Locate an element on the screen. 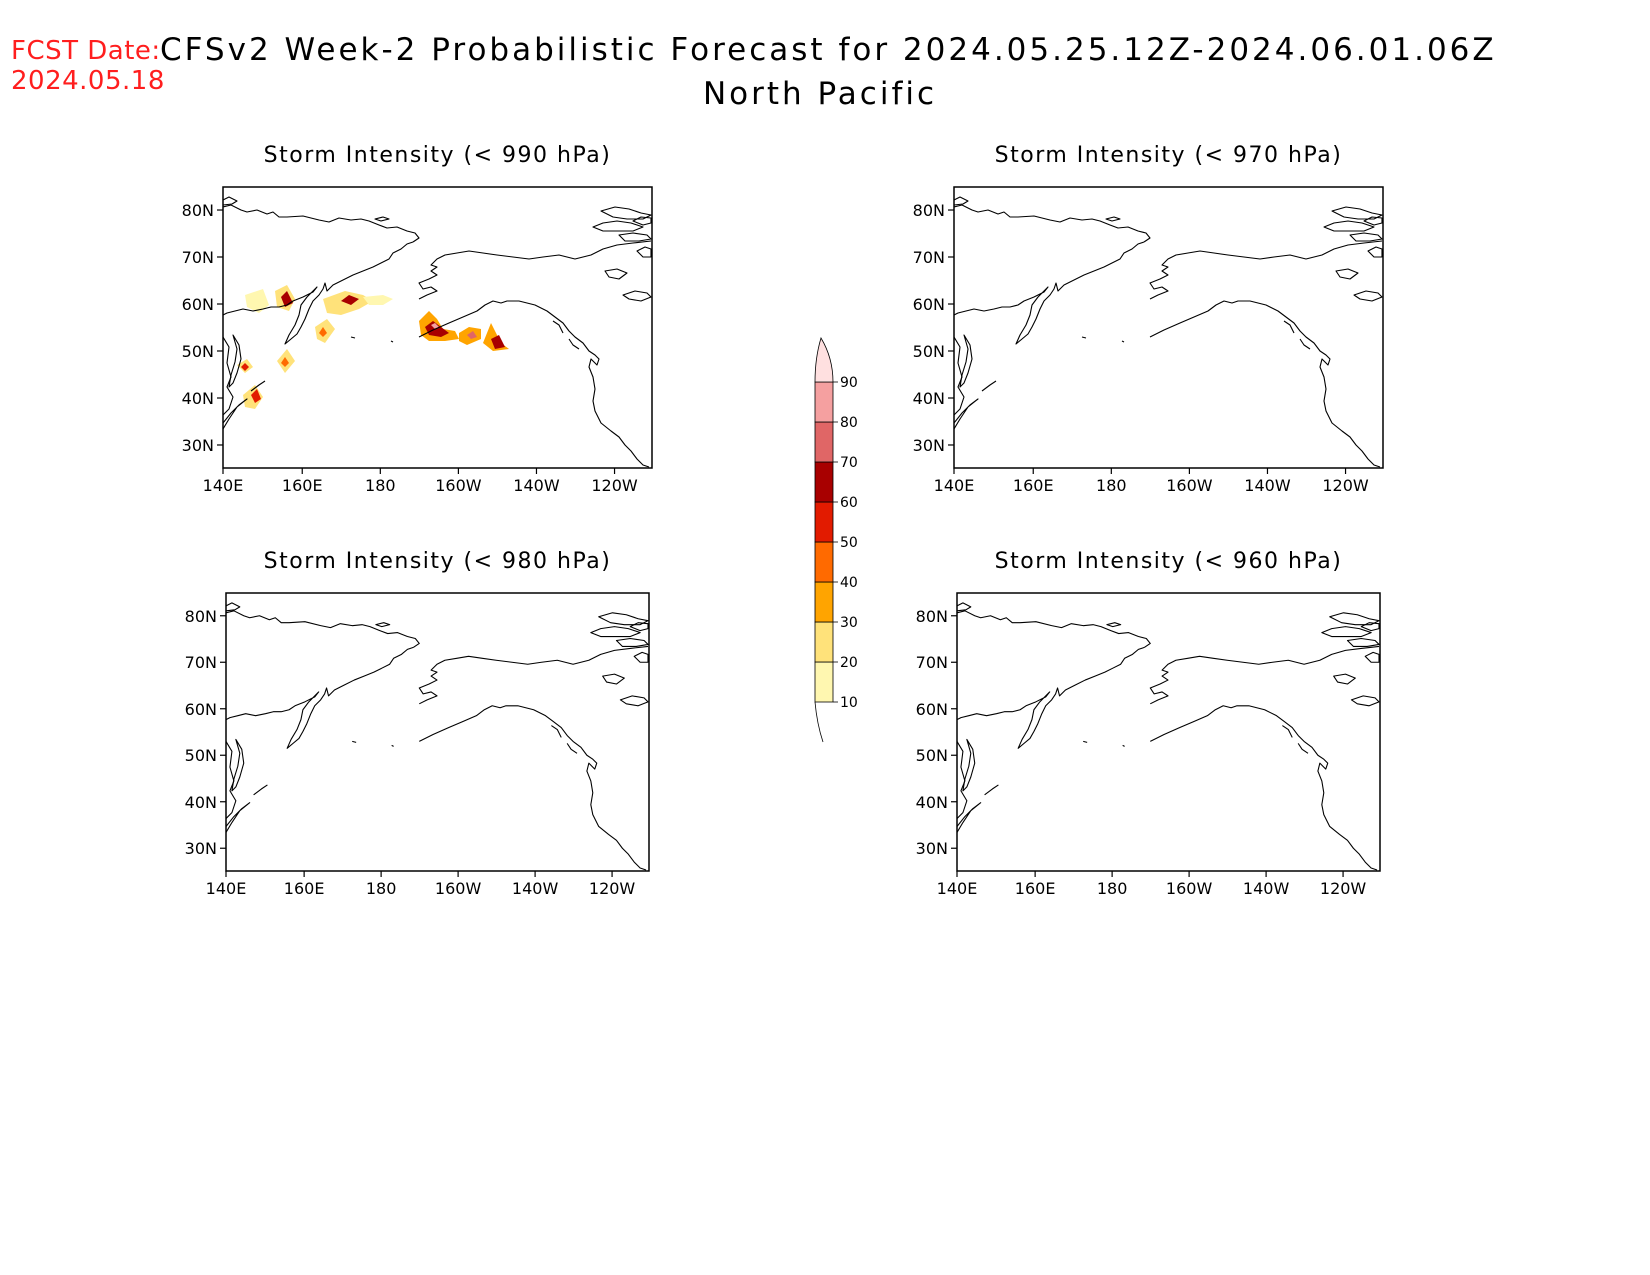 The width and height of the screenshot is (1650, 1275). colorbar-label: 70 is located at coordinates (849, 463).